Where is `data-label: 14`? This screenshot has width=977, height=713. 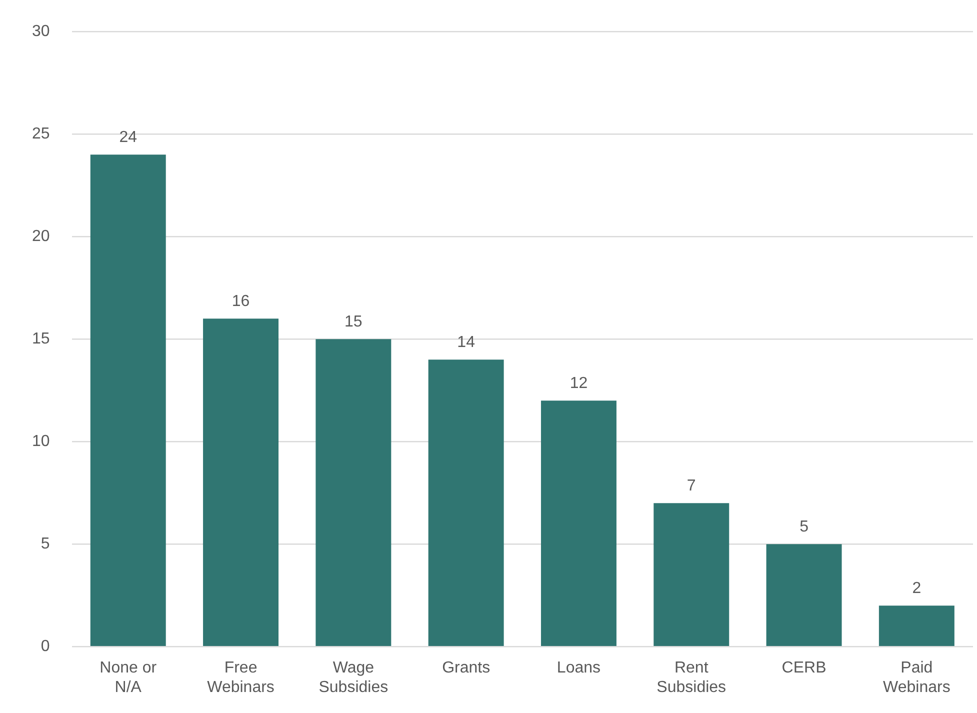
data-label: 14 is located at coordinates (466, 343).